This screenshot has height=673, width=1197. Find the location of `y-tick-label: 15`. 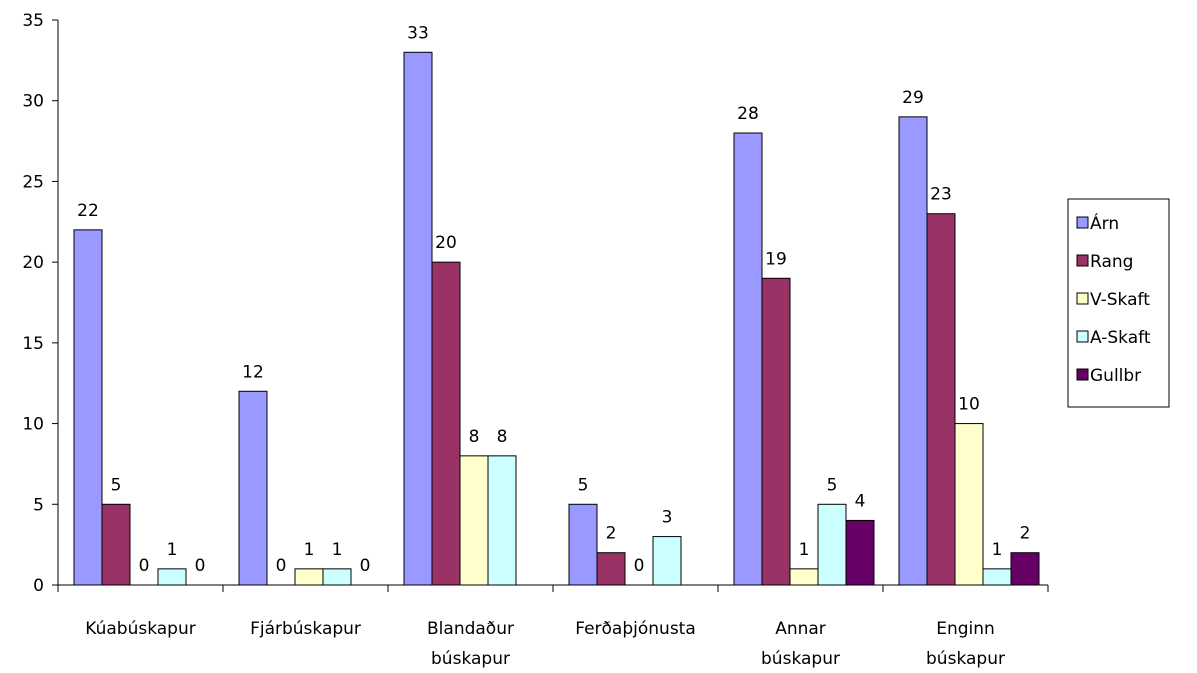

y-tick-label: 15 is located at coordinates (33, 344).